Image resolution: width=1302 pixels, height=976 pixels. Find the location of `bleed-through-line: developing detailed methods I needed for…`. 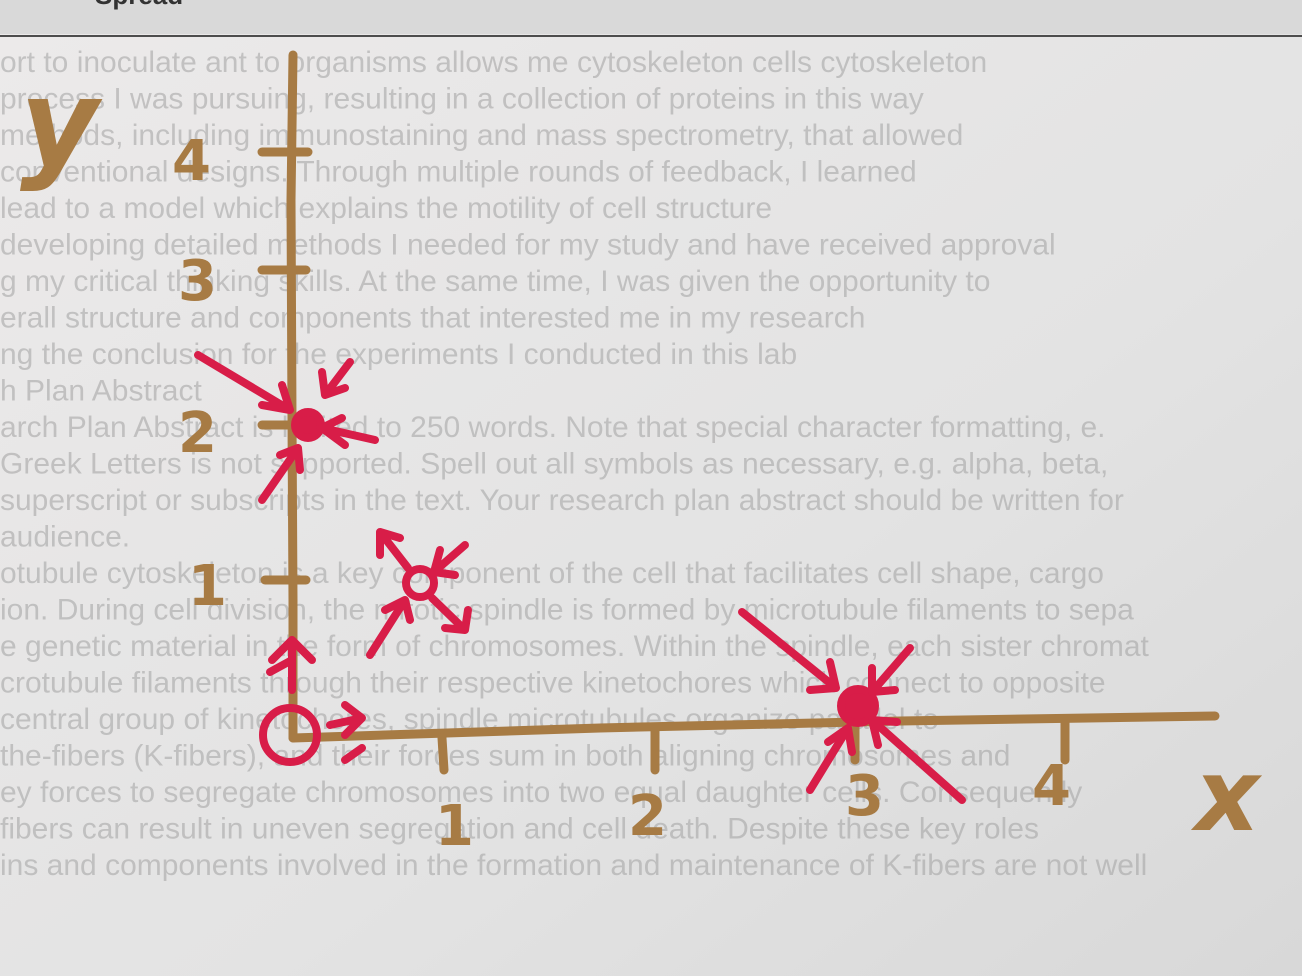

bleed-through-line: developing detailed methods I needed for… is located at coordinates (528, 245).